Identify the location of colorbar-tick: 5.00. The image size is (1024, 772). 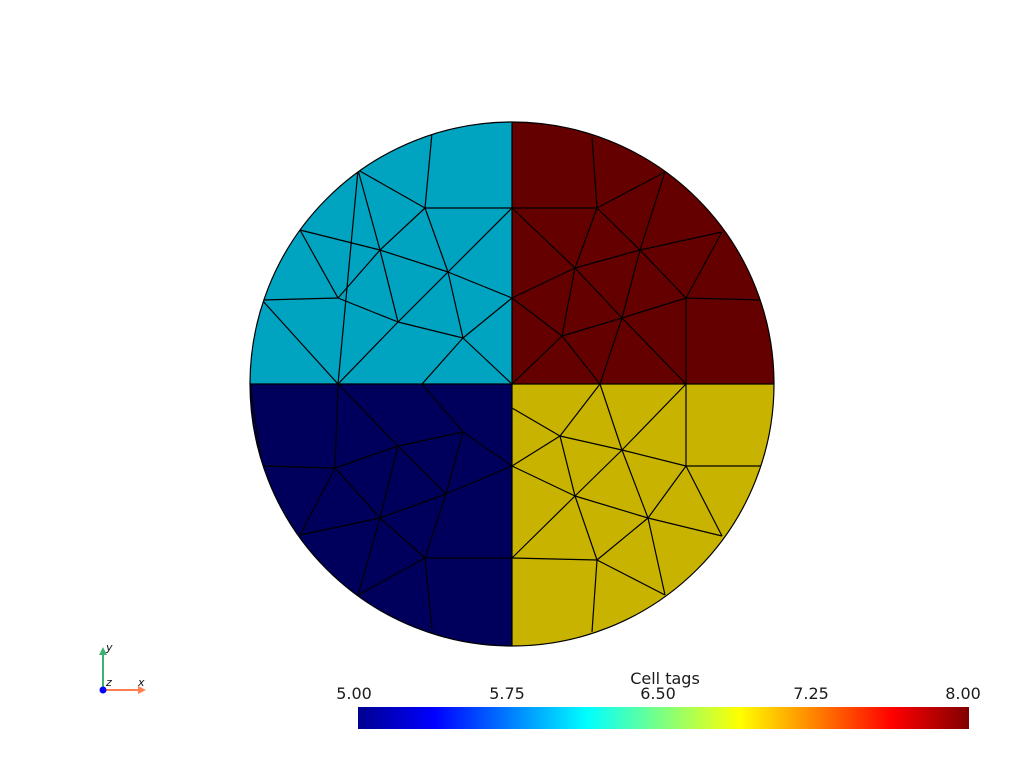
(354, 693).